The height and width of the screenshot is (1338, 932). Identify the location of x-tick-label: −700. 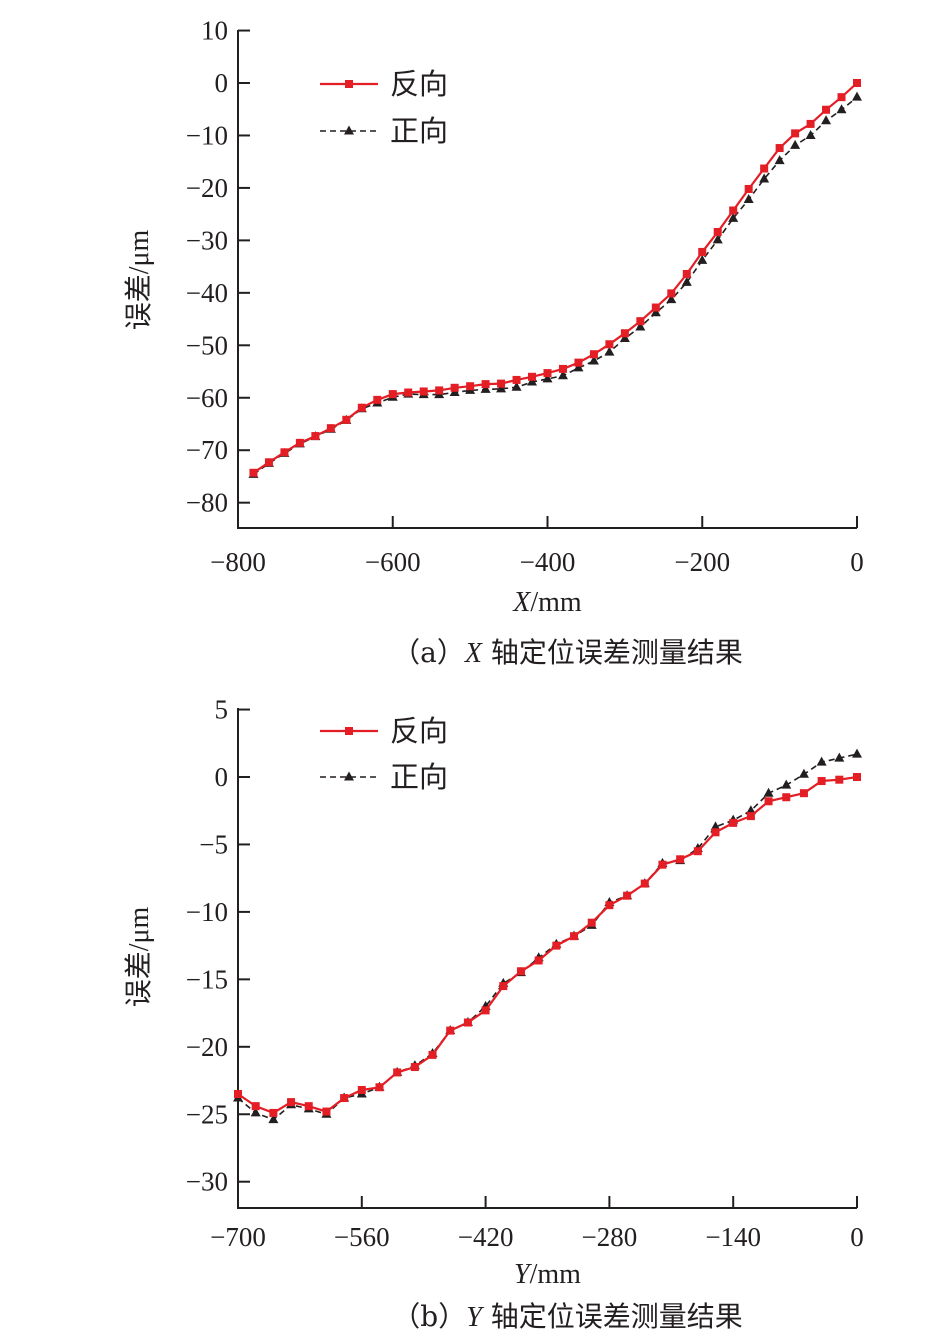
(238, 1237).